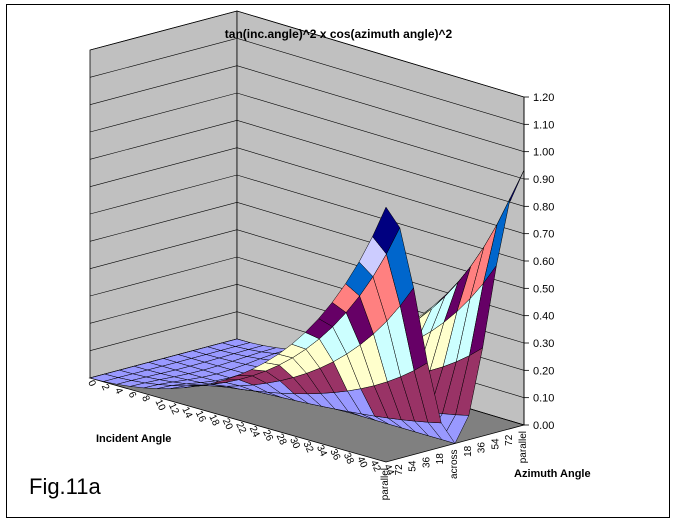 This screenshot has height=524, width=677. I want to click on x-tick-label: 4, so click(118, 391).